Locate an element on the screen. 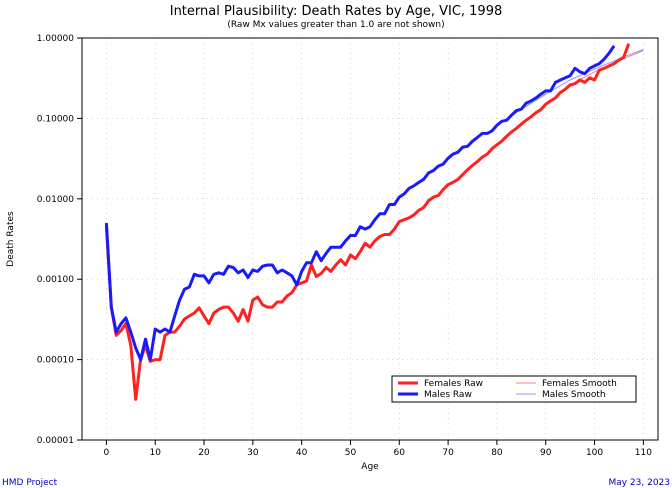 Image resolution: width=672 pixels, height=488 pixels. x-tick-label: 30 is located at coordinates (253, 453).